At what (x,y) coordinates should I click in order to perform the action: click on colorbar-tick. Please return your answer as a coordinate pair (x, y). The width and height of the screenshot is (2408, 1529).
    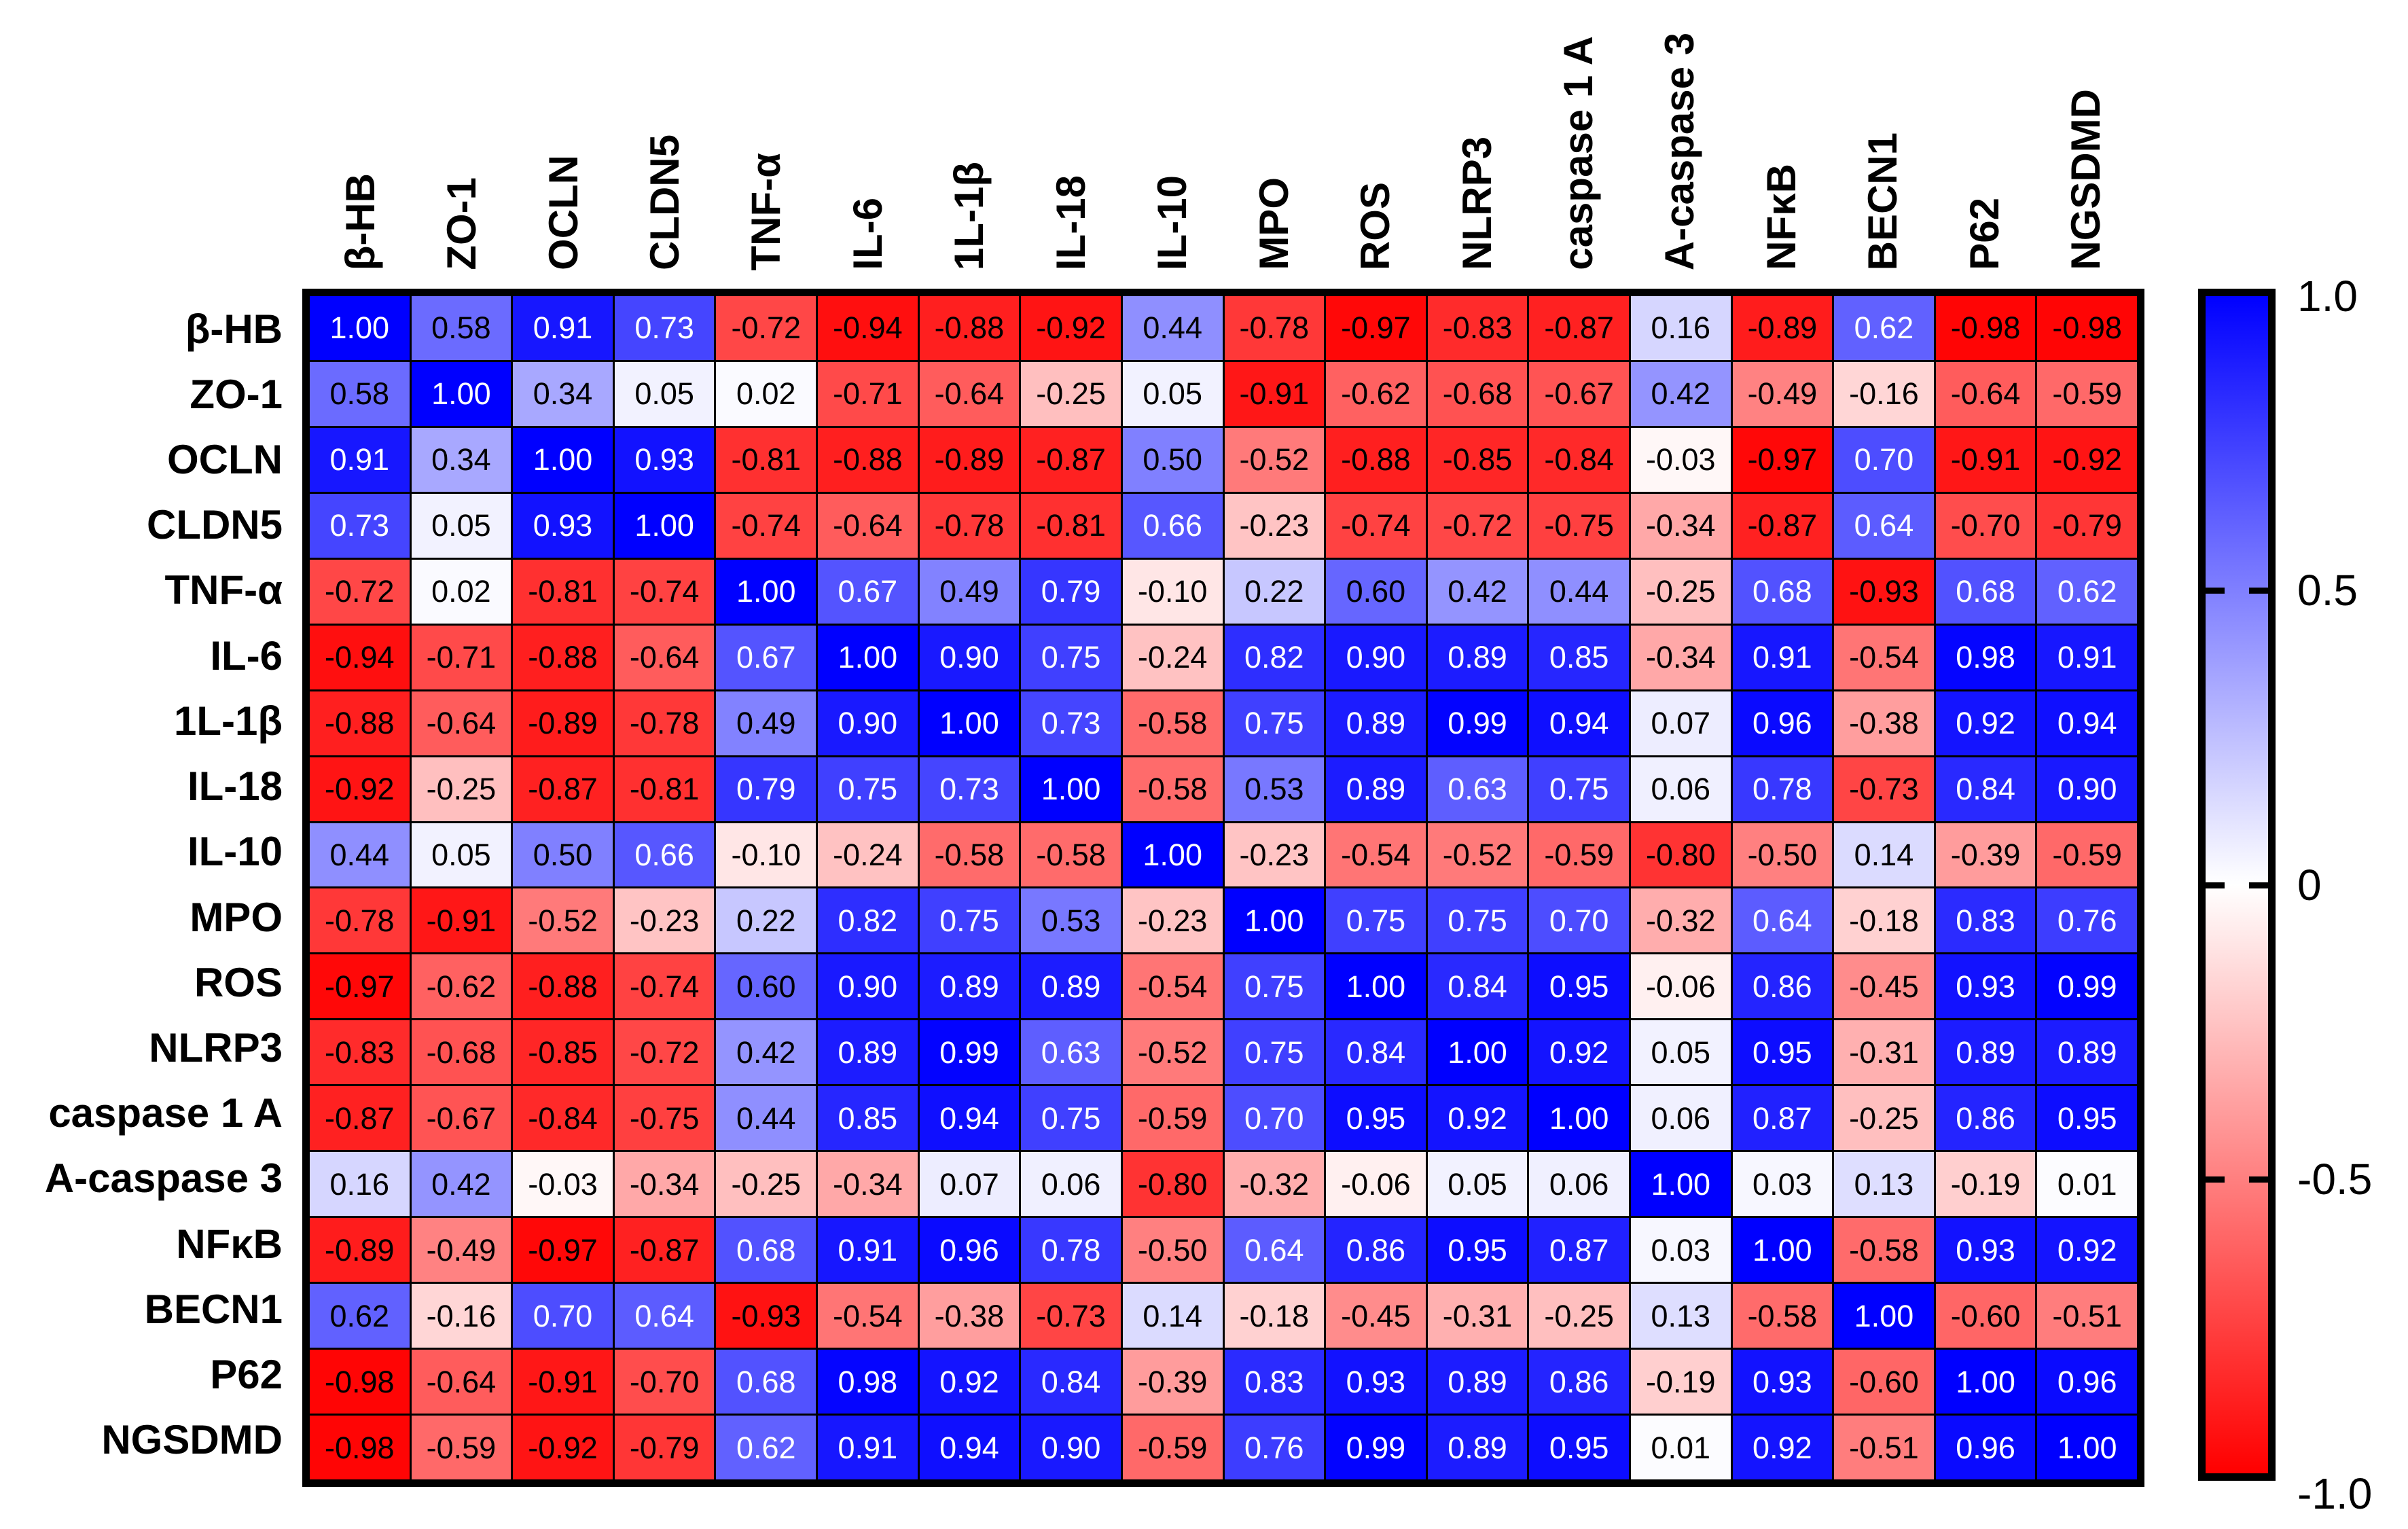
    Looking at the image, I should click on (2216, 885).